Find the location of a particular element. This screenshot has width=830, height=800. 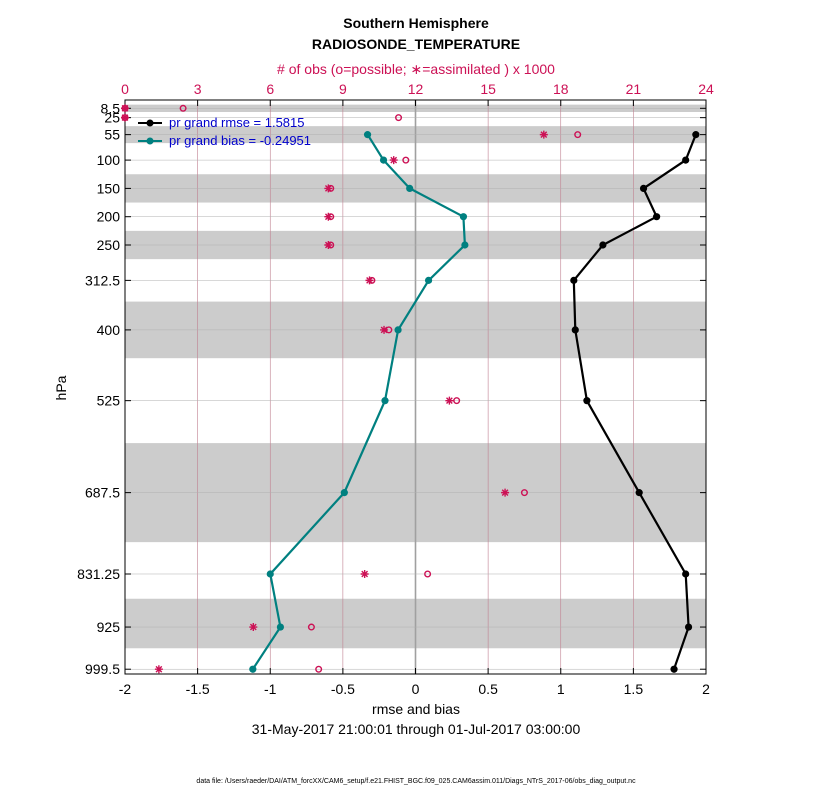

top-tick-label-4: 12 is located at coordinates (416, 89).